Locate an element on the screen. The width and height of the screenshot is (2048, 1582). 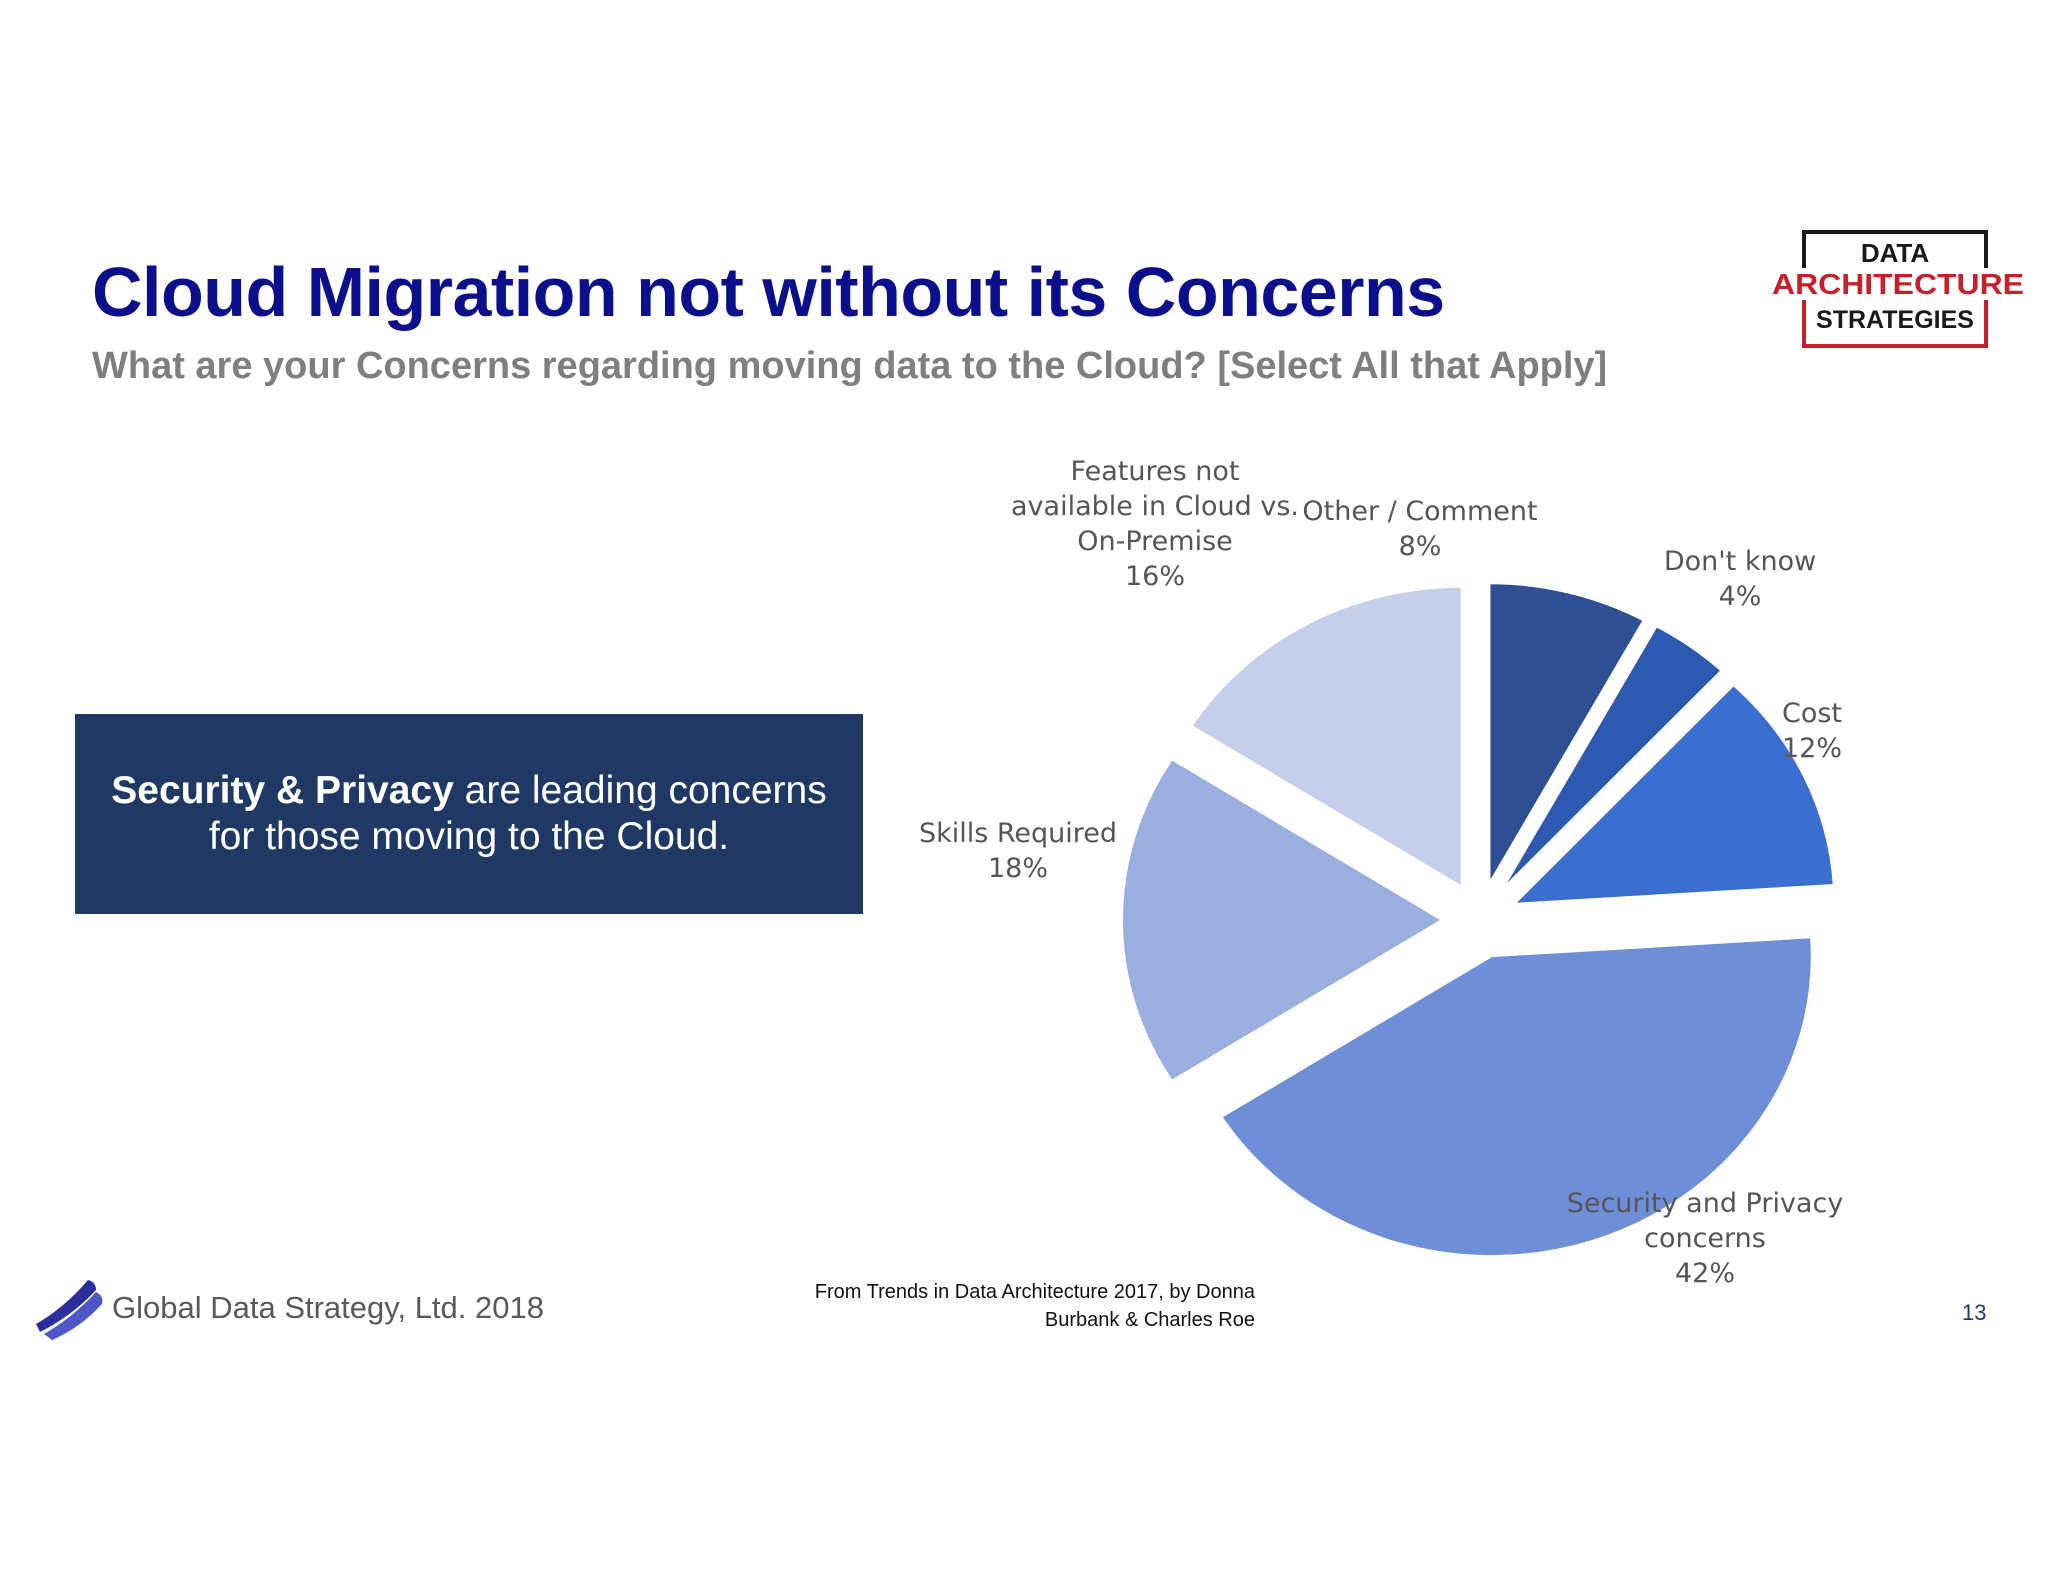
pie-label-5-0: Features not is located at coordinates (1155, 471).